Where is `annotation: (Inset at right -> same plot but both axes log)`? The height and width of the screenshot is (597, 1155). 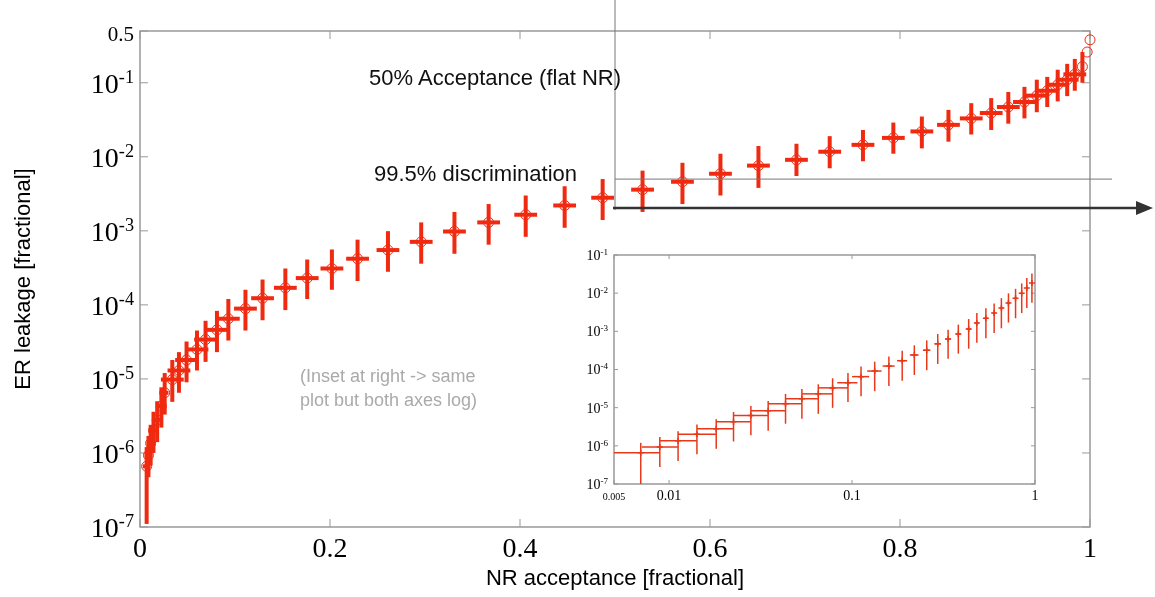 annotation: (Inset at right -> same plot but both axes log) is located at coordinates (389, 388).